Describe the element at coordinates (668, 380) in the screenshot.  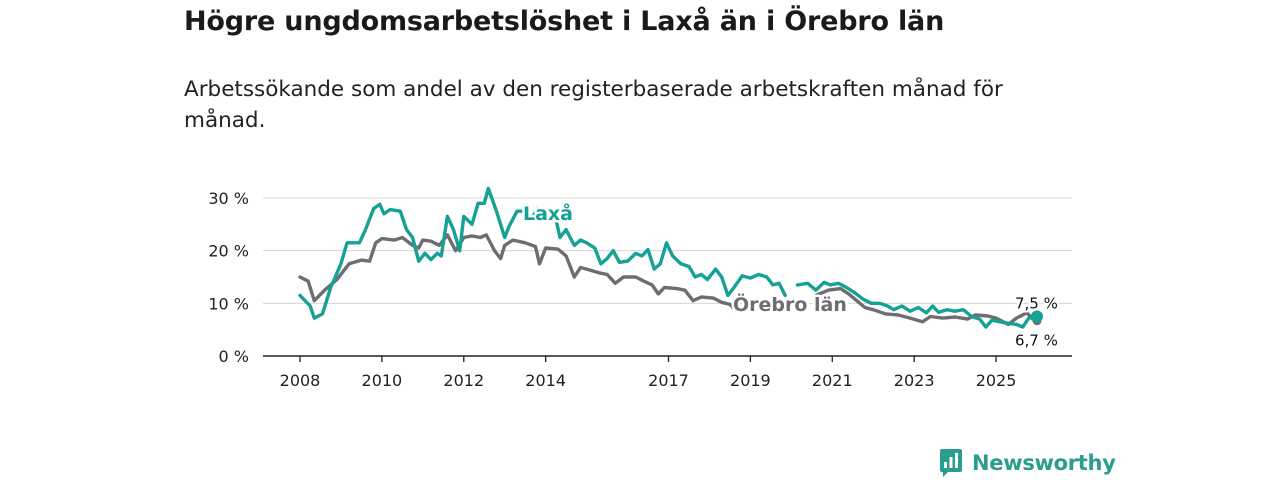
I see `x-tick-label: 2017` at that location.